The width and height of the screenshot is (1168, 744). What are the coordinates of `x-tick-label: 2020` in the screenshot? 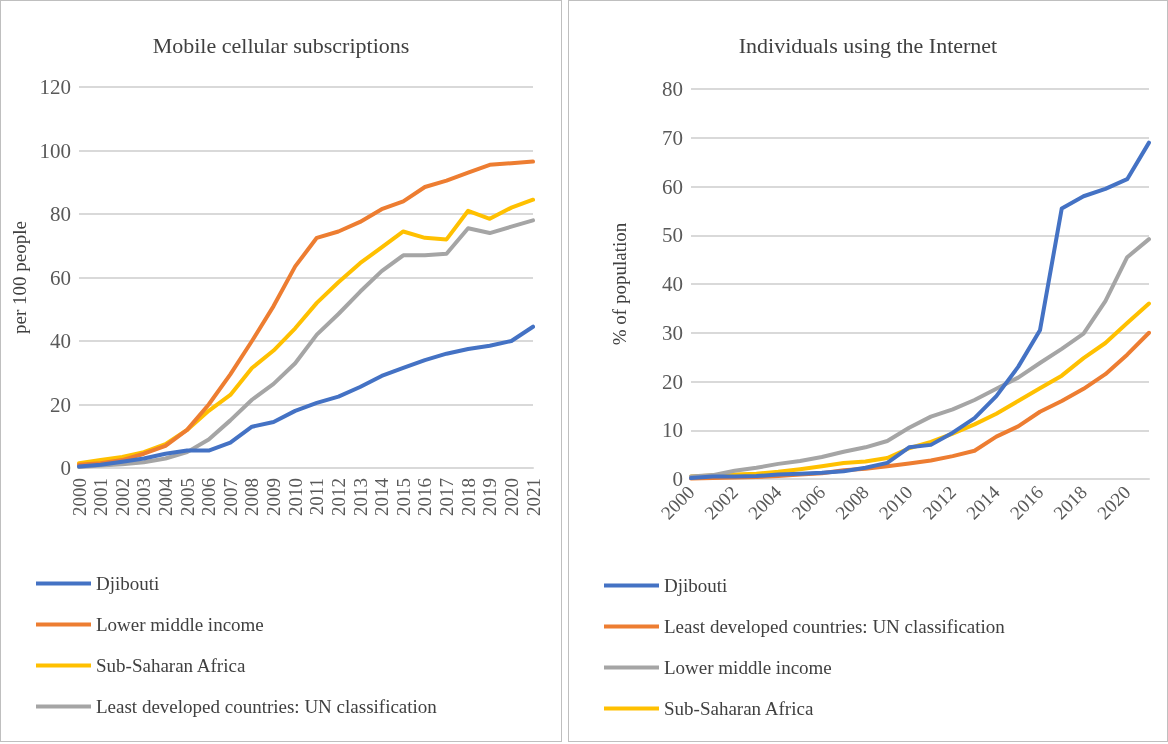 It's located at (511, 497).